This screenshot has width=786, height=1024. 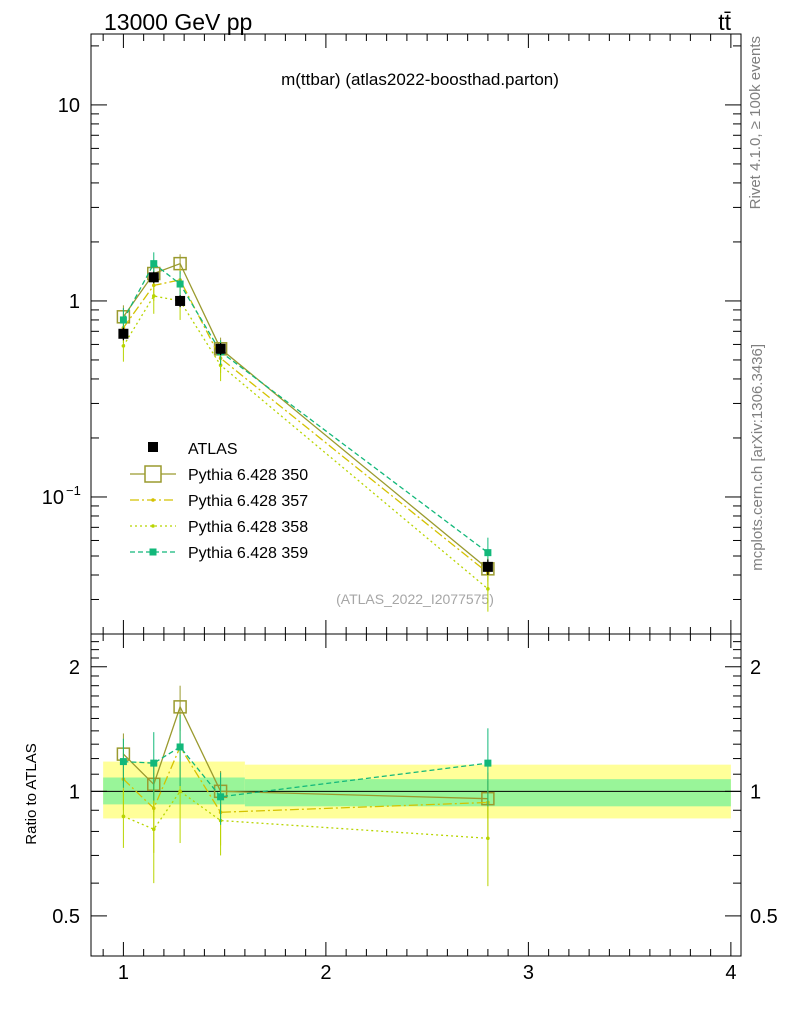 I want to click on process-label: tt̄, so click(x=724, y=22).